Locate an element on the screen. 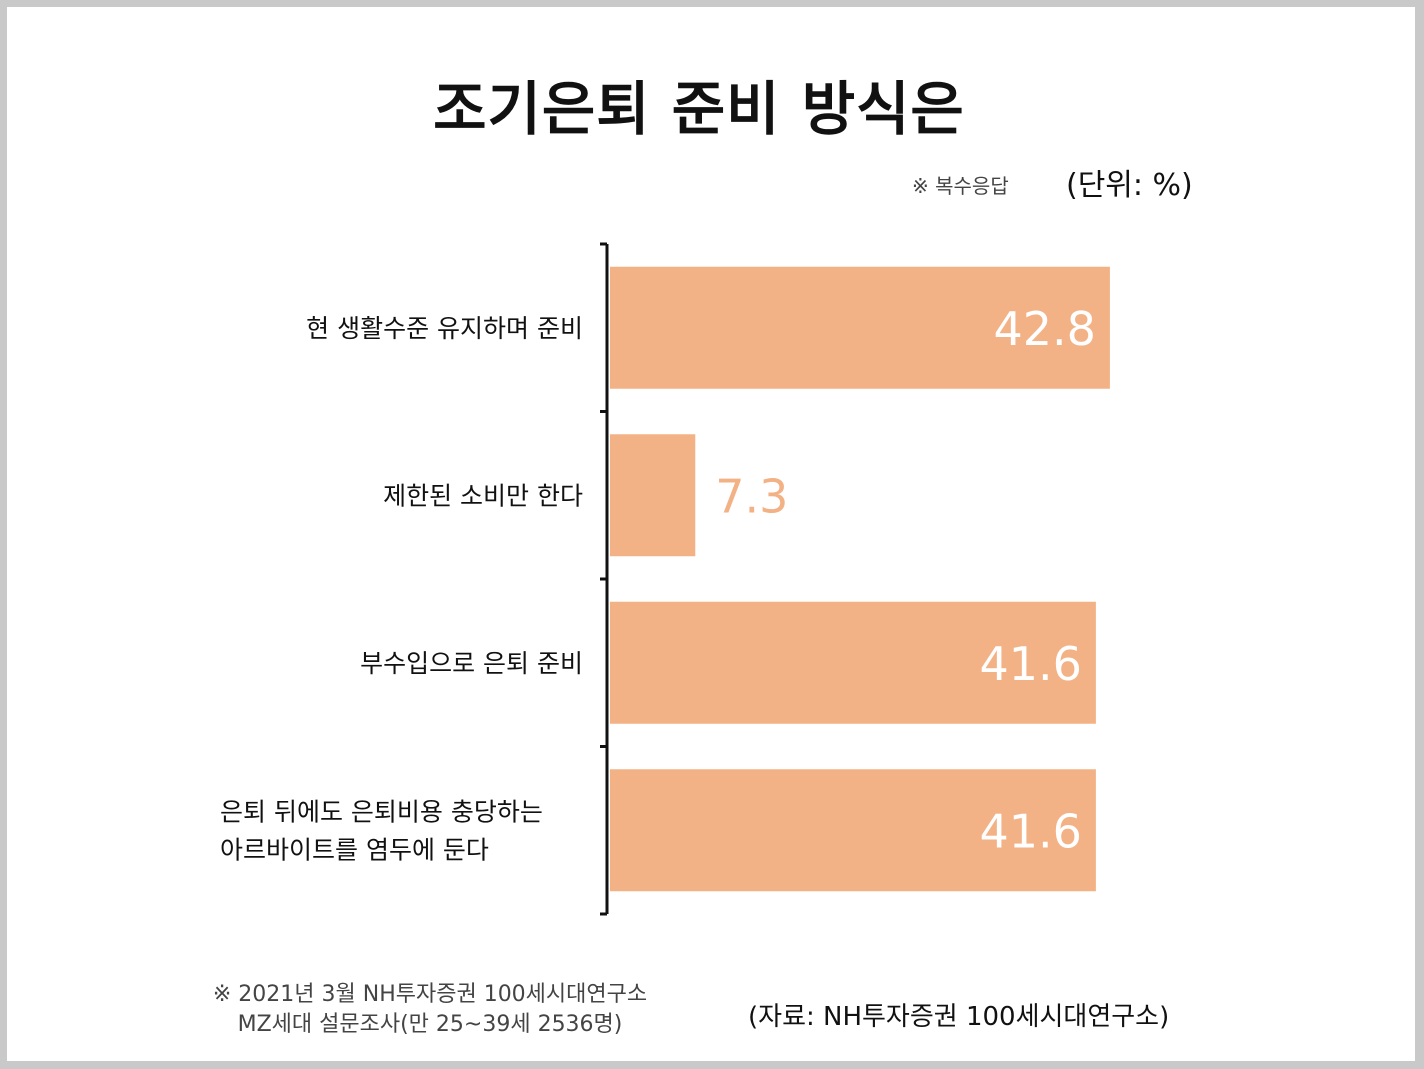 The image size is (1424, 1069). data-label: 42.8 is located at coordinates (1044, 329).